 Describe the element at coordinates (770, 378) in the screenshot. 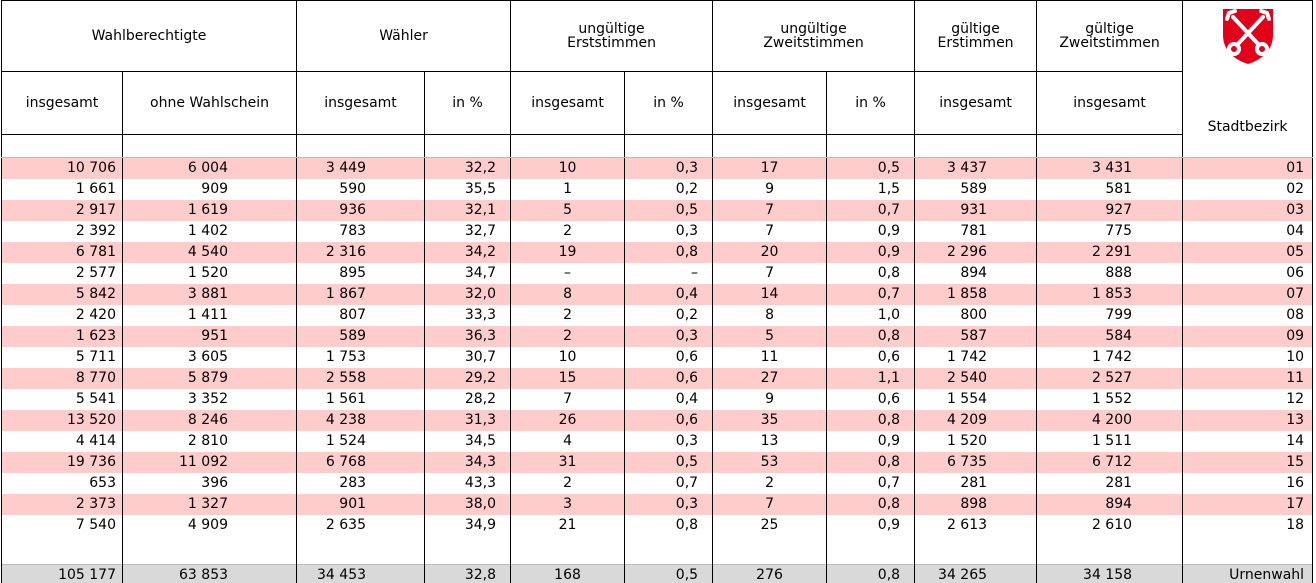

I see `cell: 27` at that location.